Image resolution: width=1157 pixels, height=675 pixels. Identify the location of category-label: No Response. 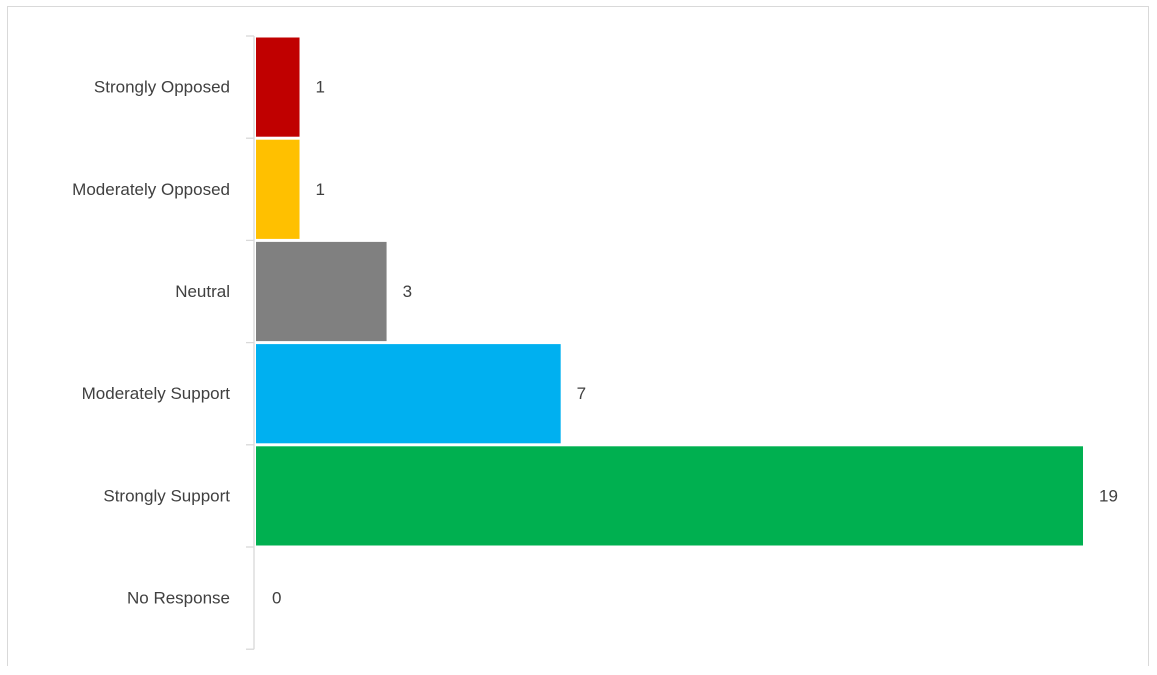
(178, 598).